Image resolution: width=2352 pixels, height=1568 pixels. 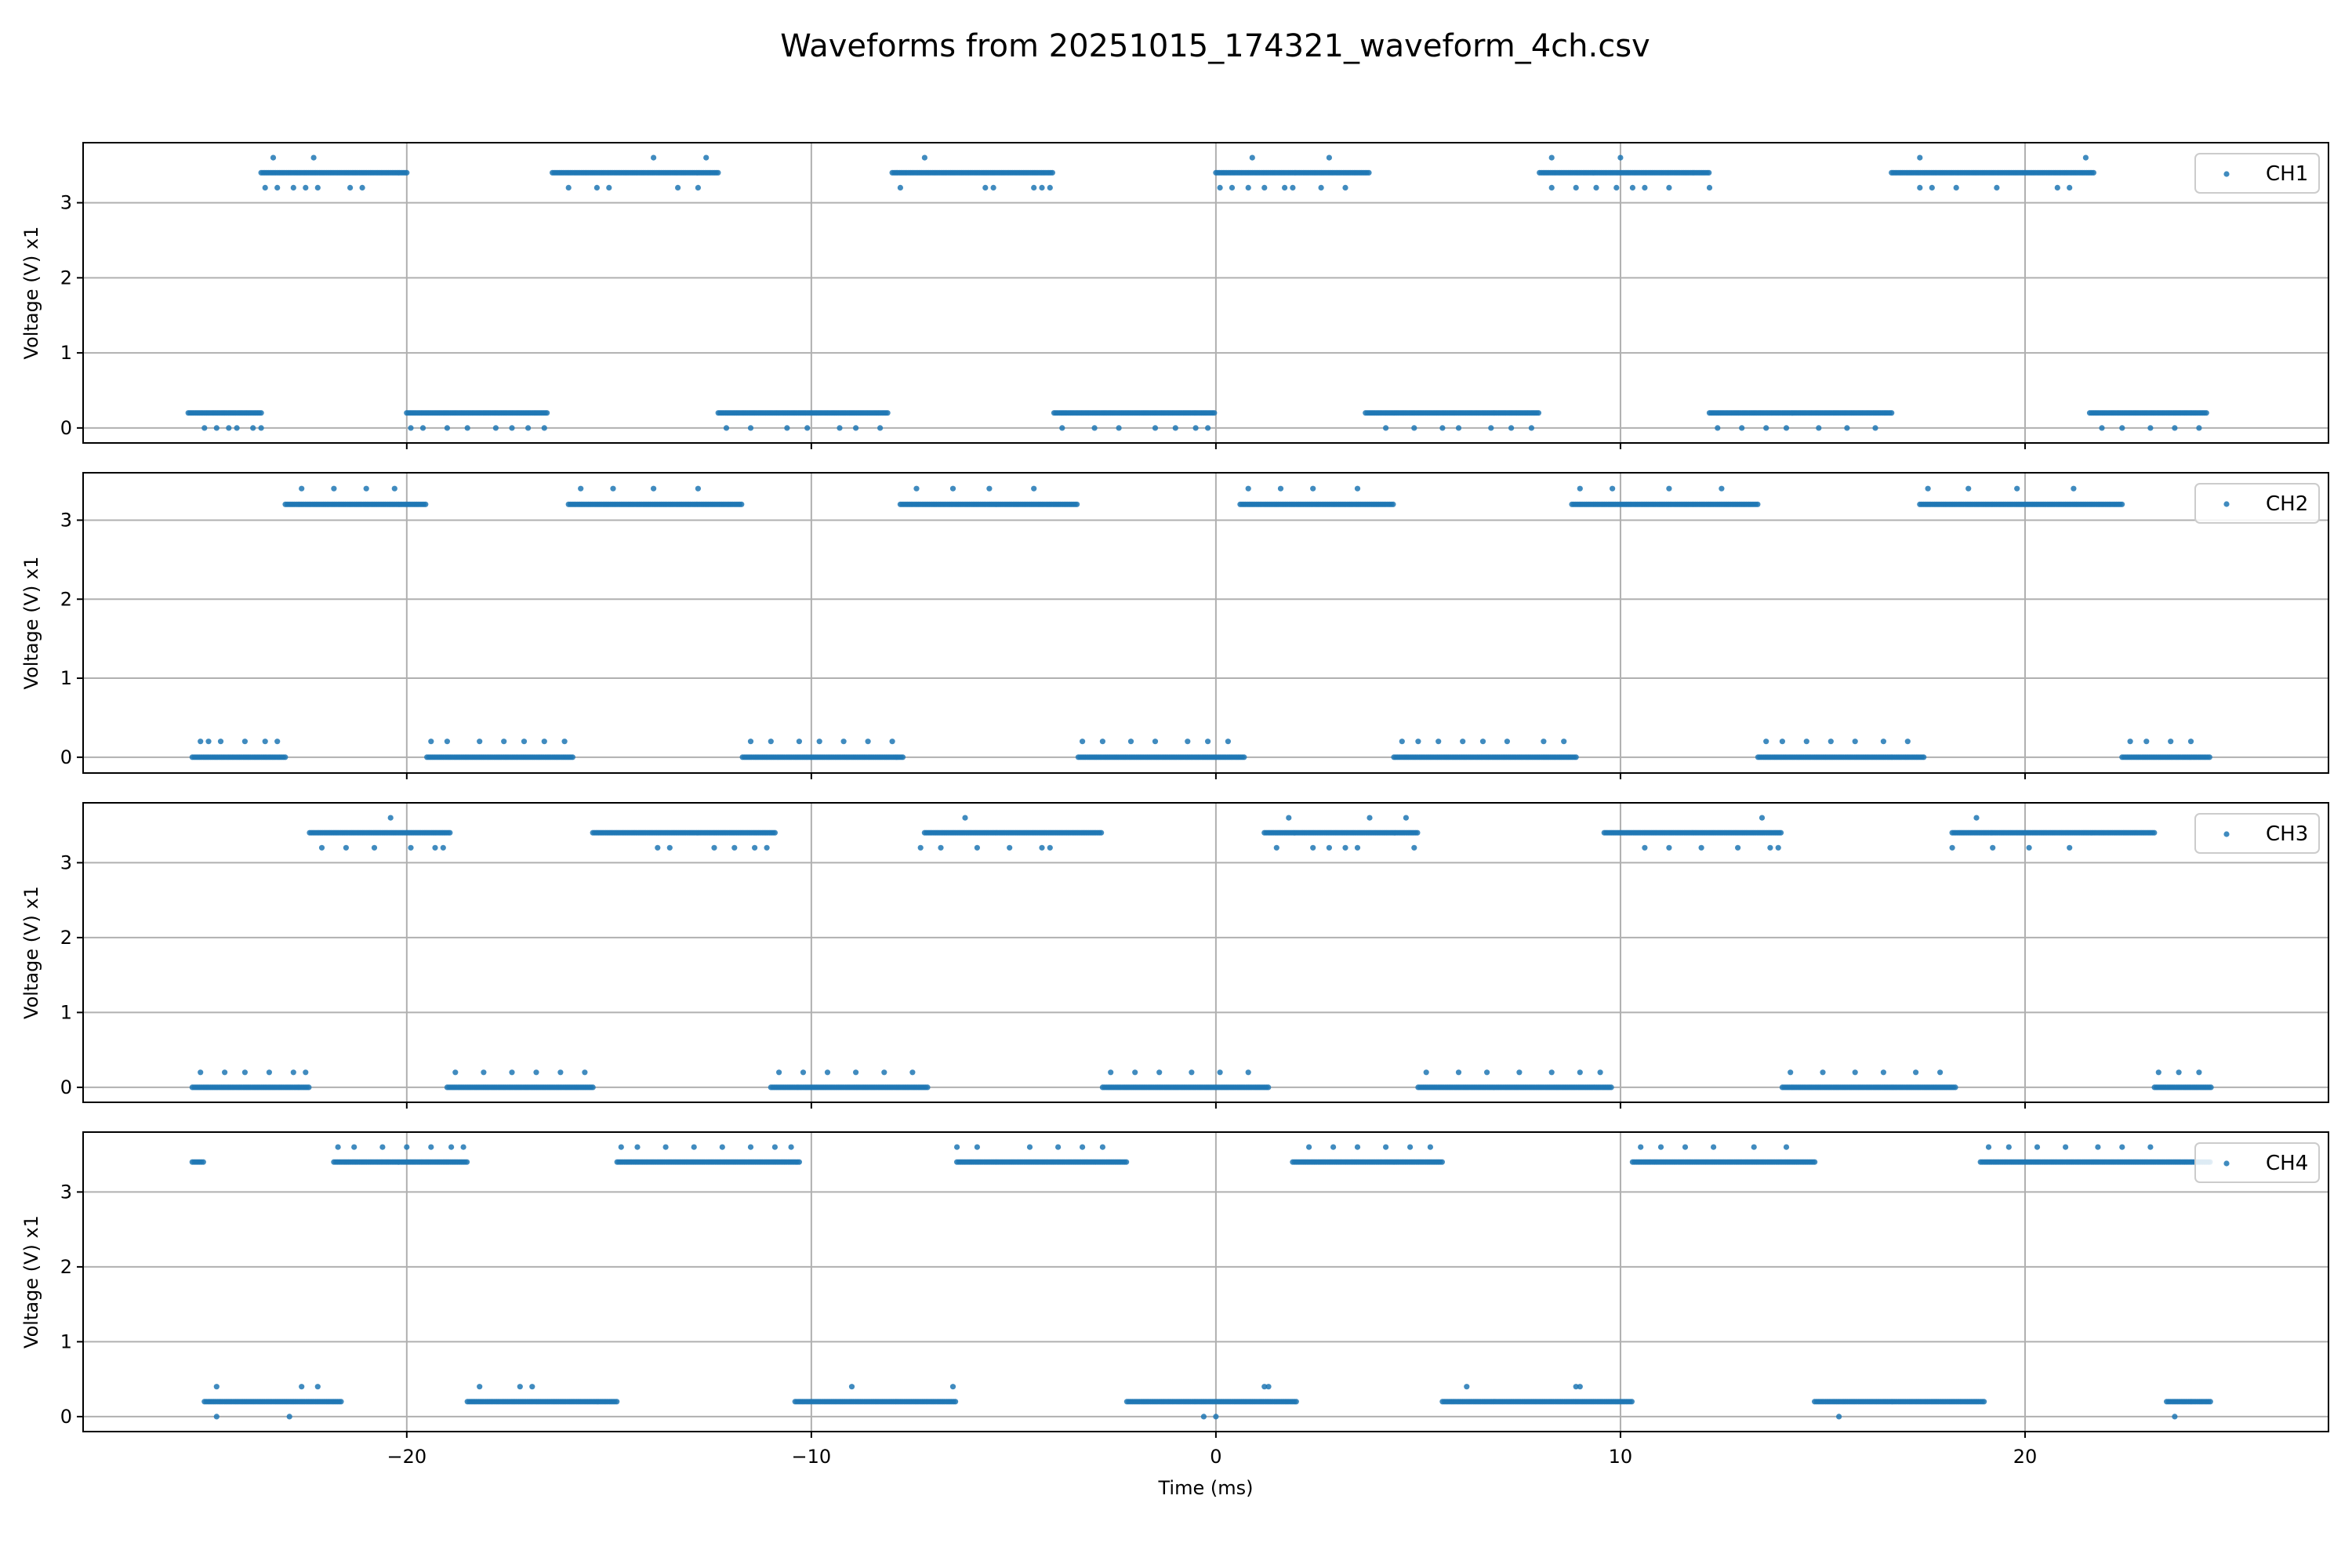 What do you see at coordinates (31, 623) in the screenshot?
I see `y-axis-label: Voltage (V) x1` at bounding box center [31, 623].